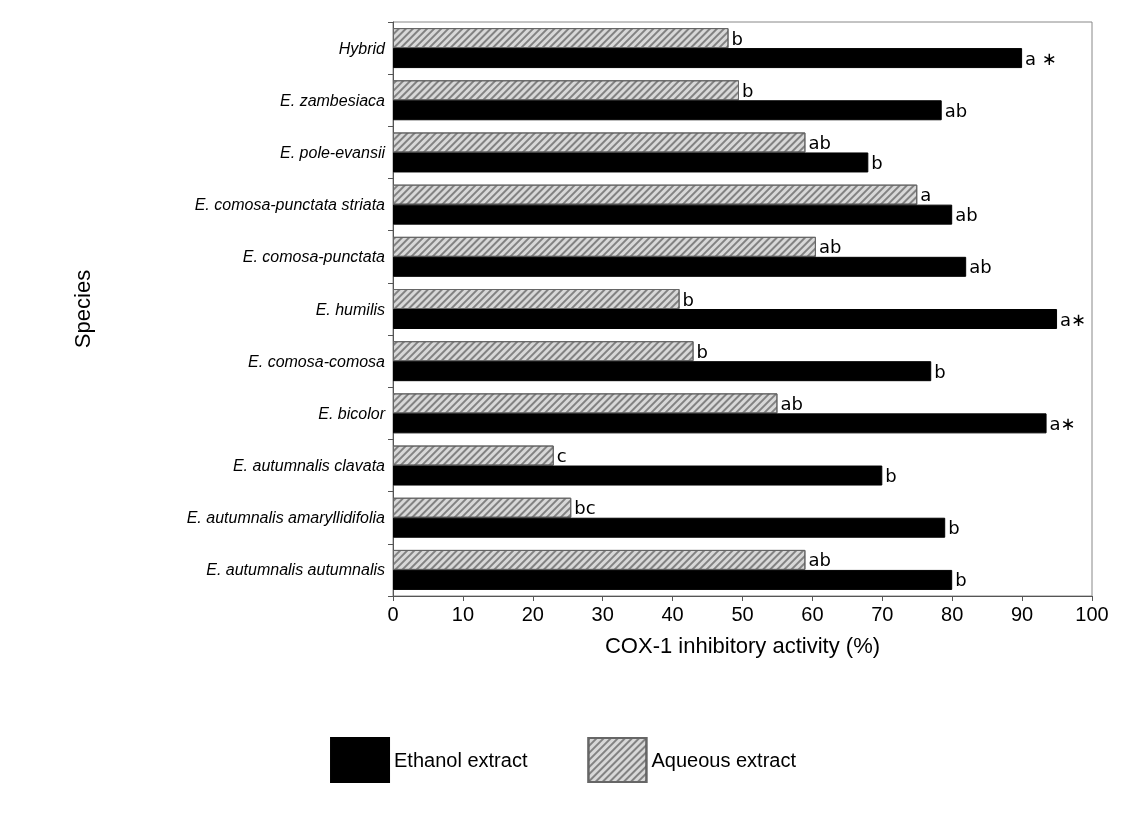 This screenshot has height=814, width=1126. What do you see at coordinates (882, 614) in the screenshot?
I see `x-tick-label: 70` at bounding box center [882, 614].